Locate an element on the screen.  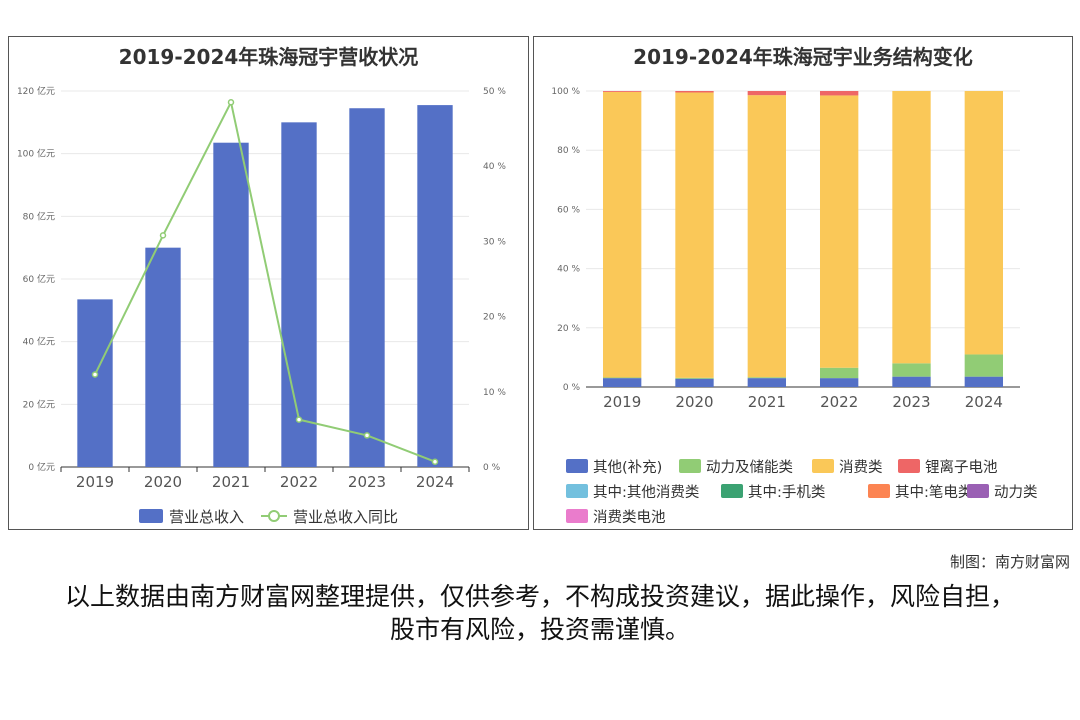
y2-tick-label: 50 % is located at coordinates (494, 92).